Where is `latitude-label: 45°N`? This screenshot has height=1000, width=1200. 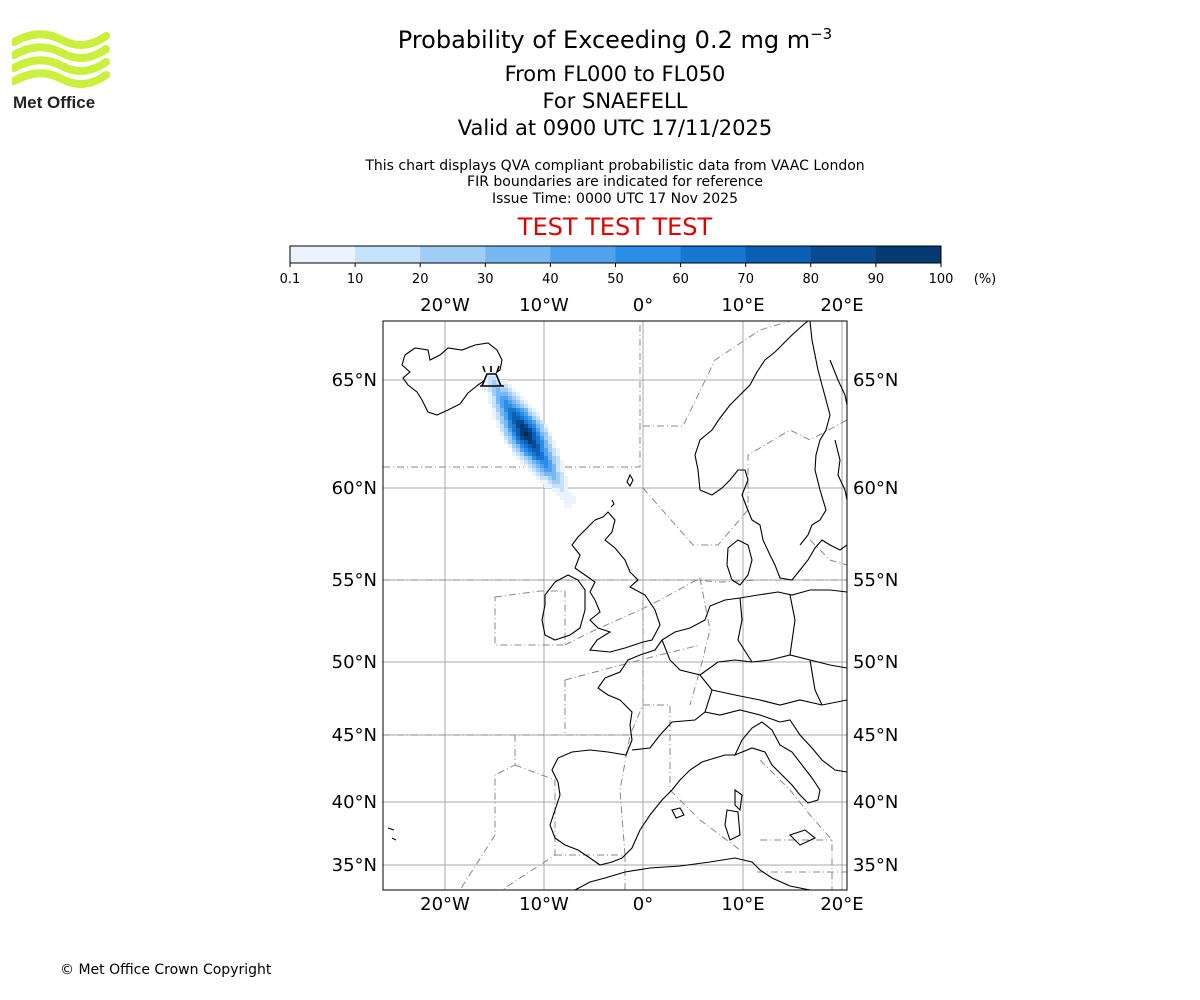 latitude-label: 45°N is located at coordinates (354, 735).